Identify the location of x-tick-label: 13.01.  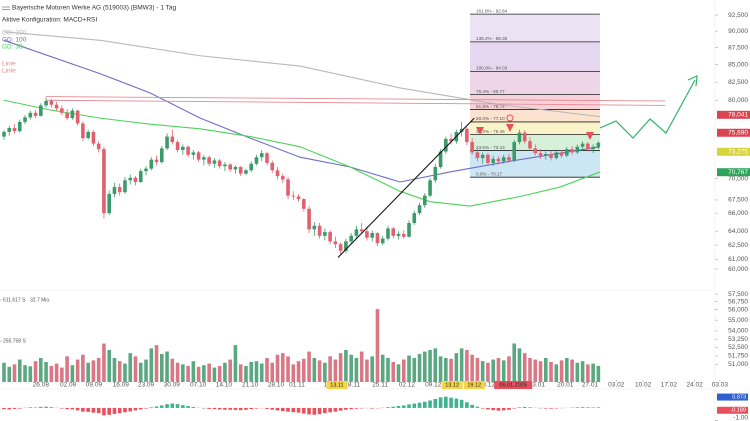
(537, 385).